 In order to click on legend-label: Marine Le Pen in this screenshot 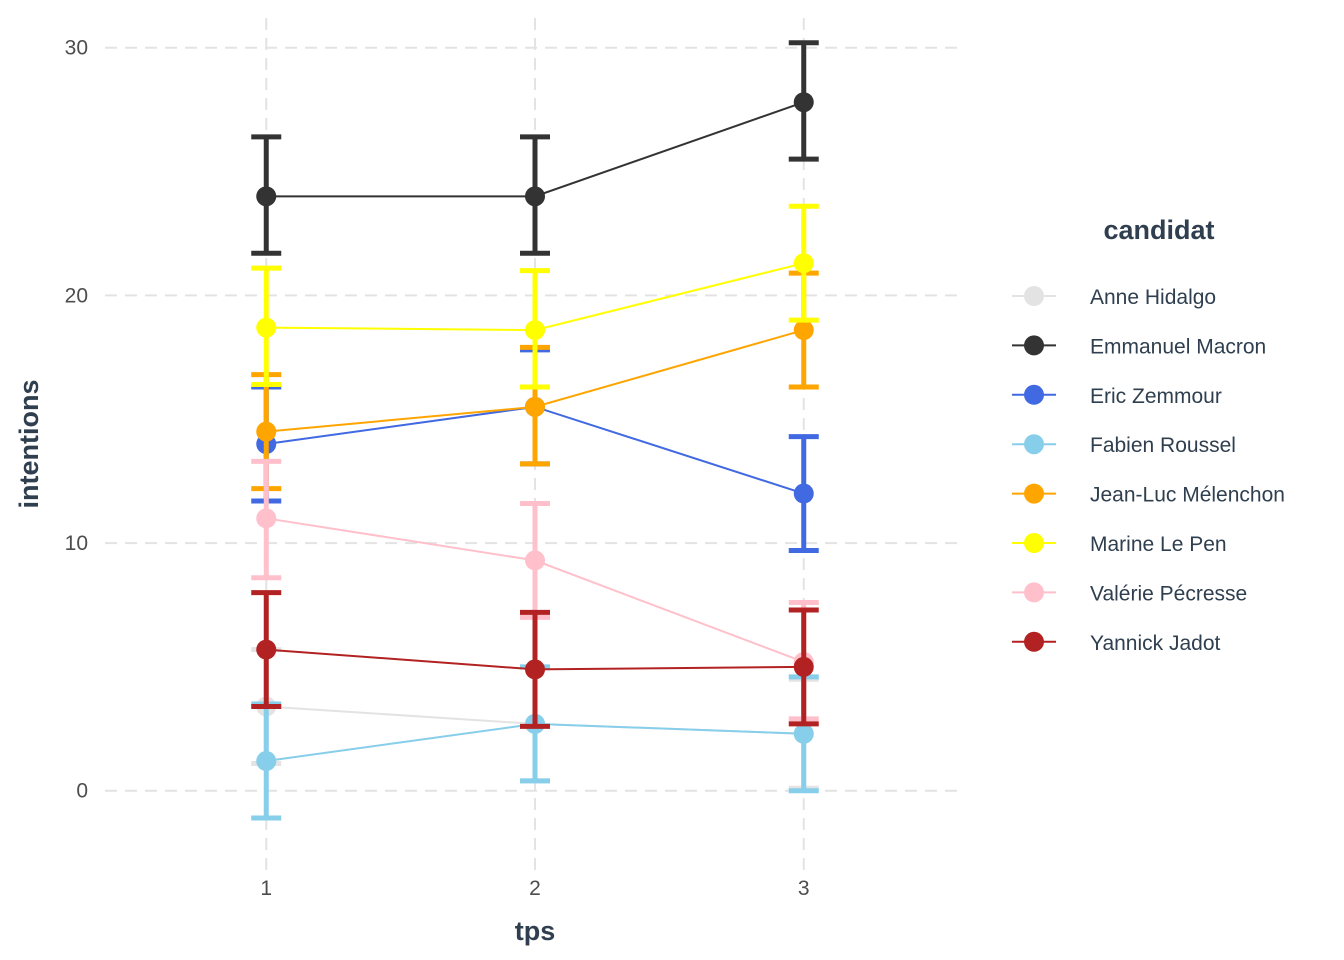, I will do `click(1158, 544)`.